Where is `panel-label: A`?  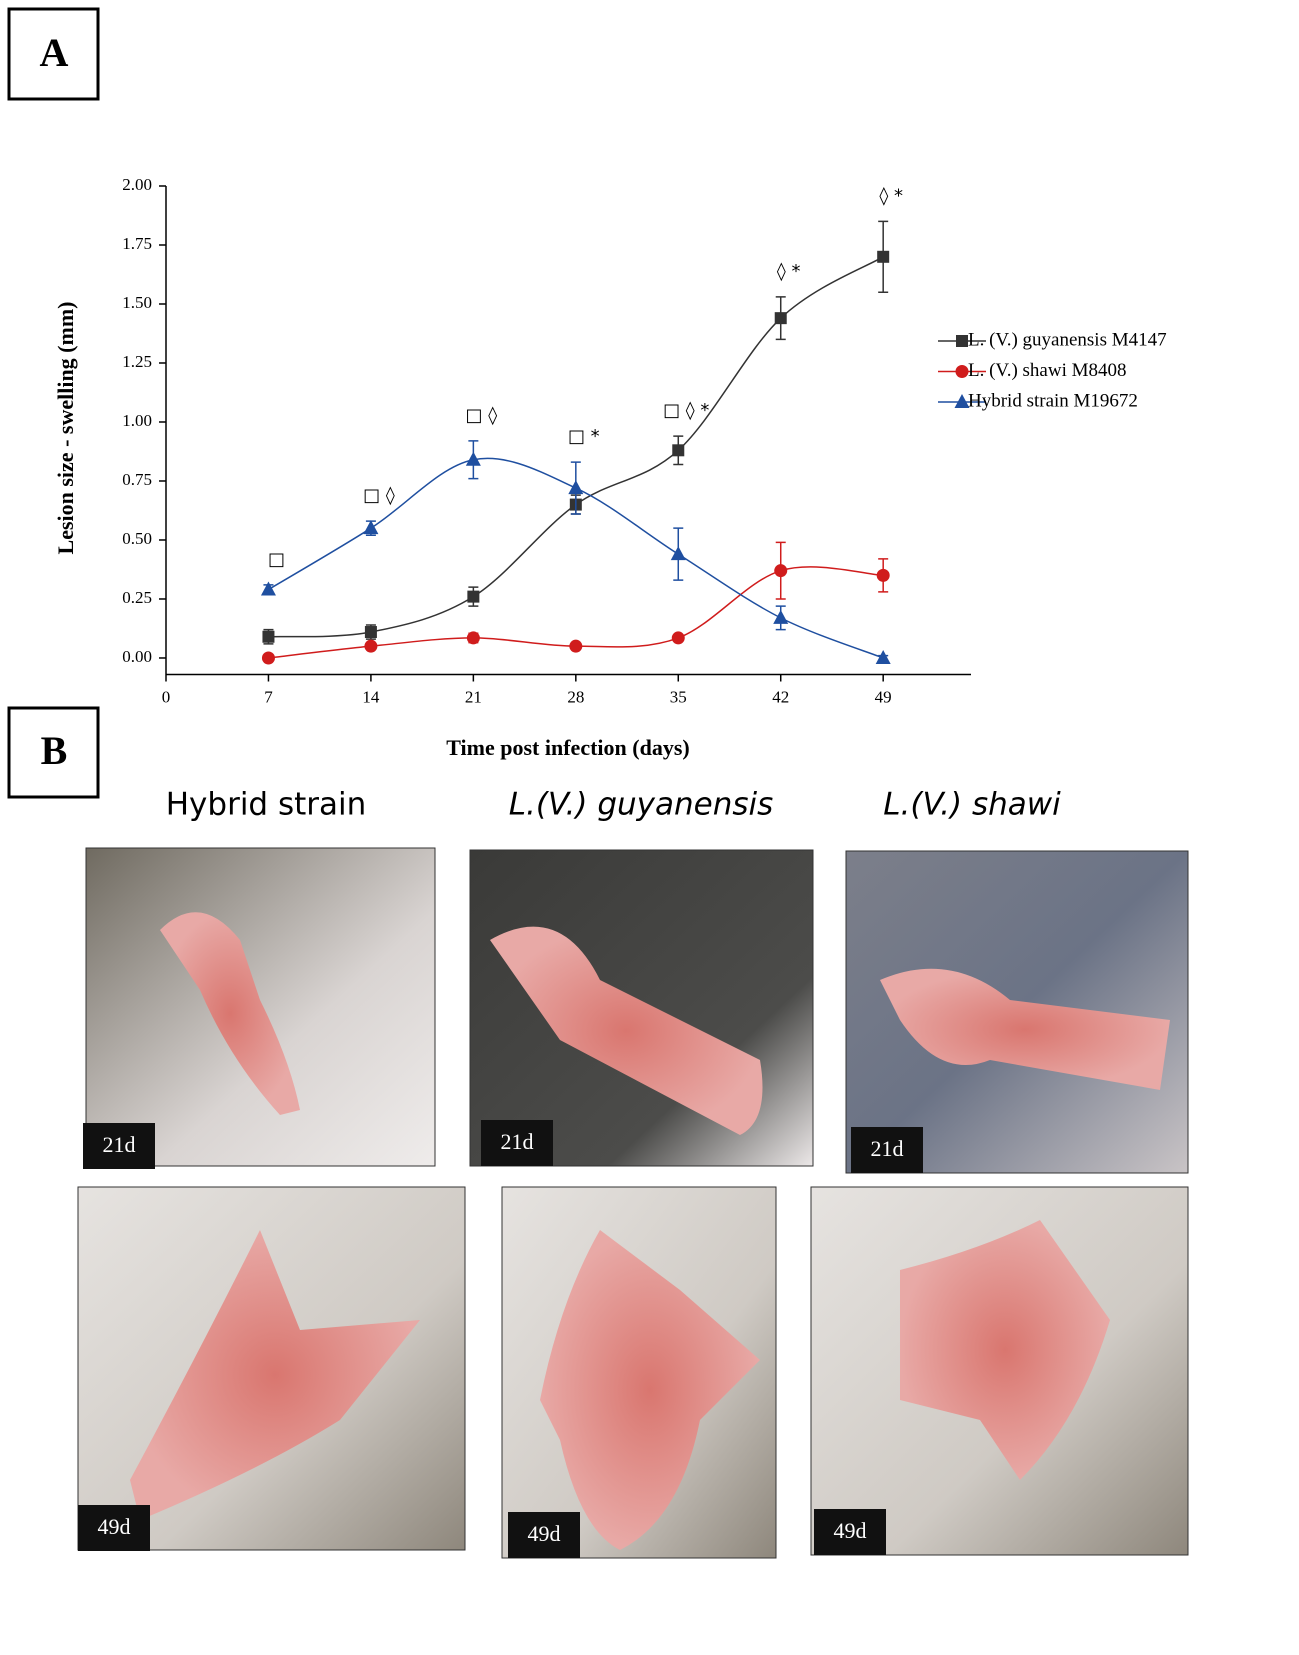 panel-label: A is located at coordinates (54, 52).